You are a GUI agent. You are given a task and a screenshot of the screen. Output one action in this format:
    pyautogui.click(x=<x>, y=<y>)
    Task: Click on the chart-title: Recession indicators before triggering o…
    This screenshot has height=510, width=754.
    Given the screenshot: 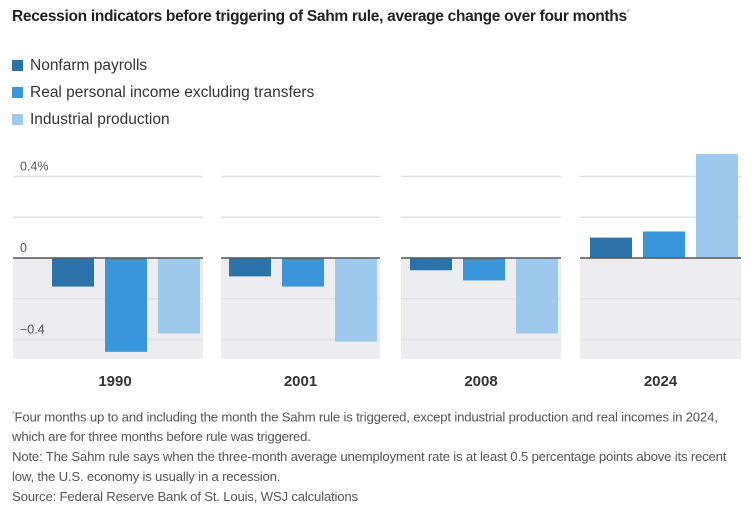 What is the action you would take?
    pyautogui.click(x=321, y=17)
    